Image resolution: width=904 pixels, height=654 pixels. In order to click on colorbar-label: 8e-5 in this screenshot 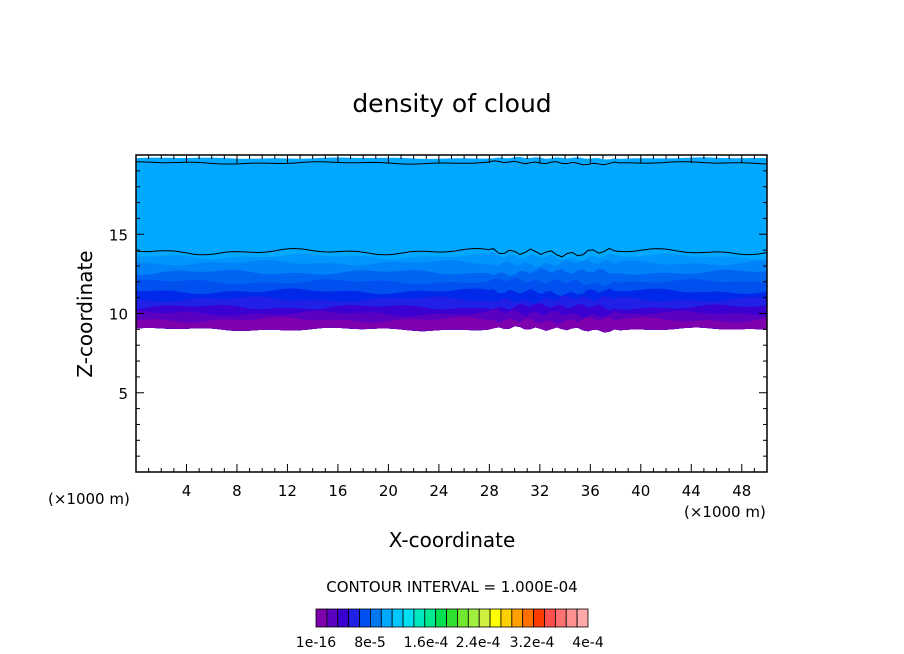, I will do `click(369, 643)`.